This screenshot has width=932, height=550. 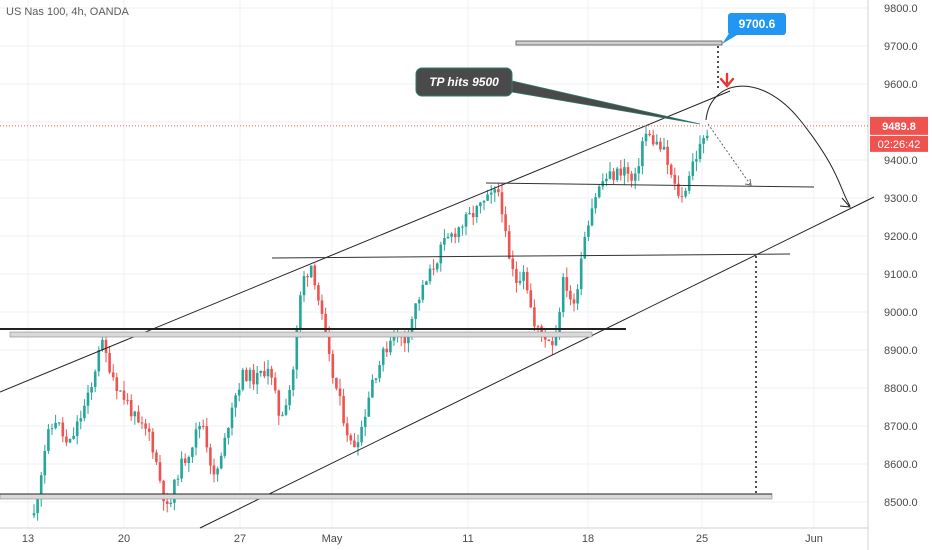 What do you see at coordinates (386, 496) in the screenshot?
I see `bottom-zone` at bounding box center [386, 496].